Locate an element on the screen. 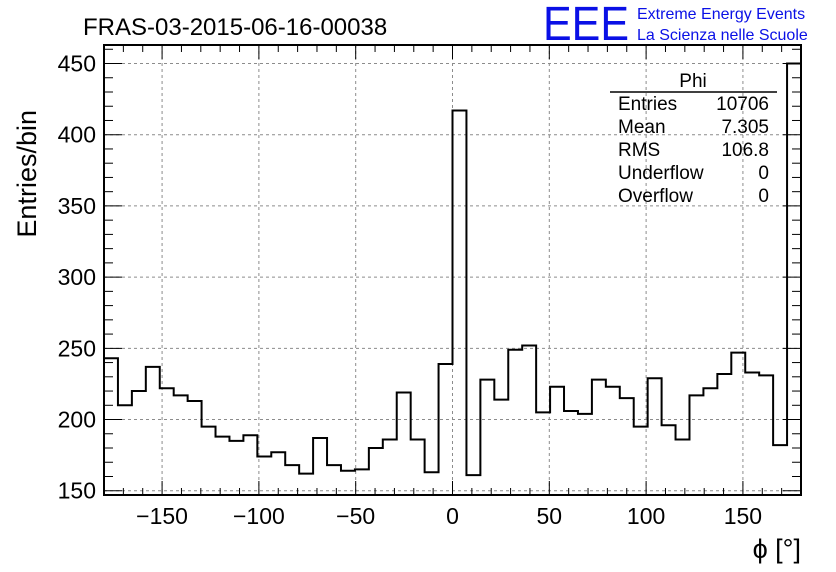 This screenshot has width=836, height=572. stats-value: 7.305 is located at coordinates (745, 127).